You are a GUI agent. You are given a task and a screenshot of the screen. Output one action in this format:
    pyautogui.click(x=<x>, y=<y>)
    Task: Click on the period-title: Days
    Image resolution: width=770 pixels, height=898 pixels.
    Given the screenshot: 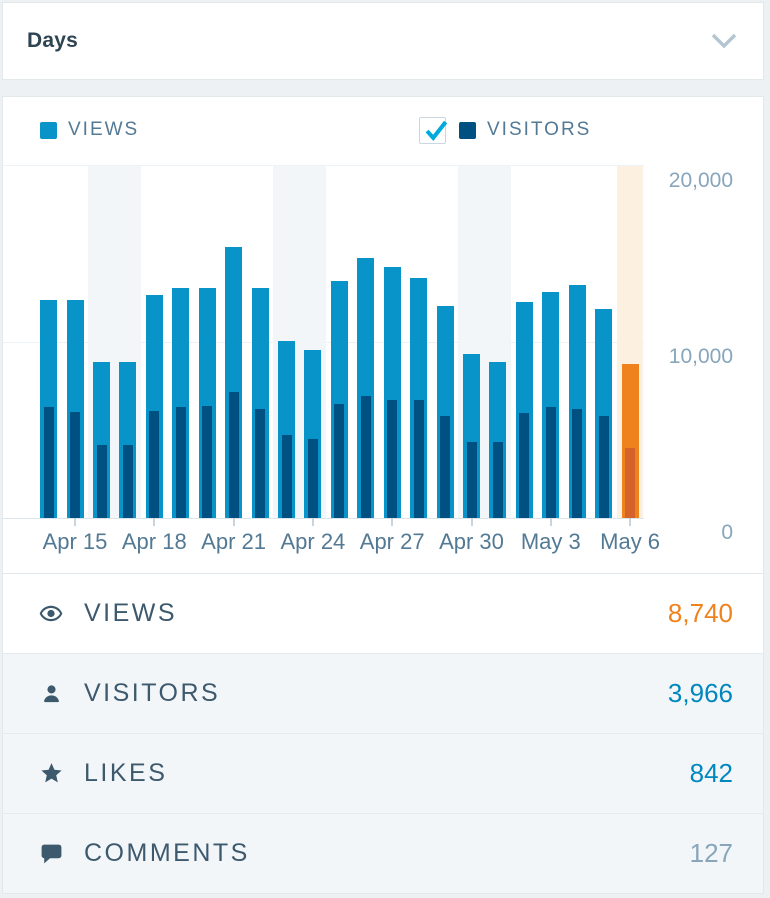 What is the action you would take?
    pyautogui.click(x=53, y=40)
    